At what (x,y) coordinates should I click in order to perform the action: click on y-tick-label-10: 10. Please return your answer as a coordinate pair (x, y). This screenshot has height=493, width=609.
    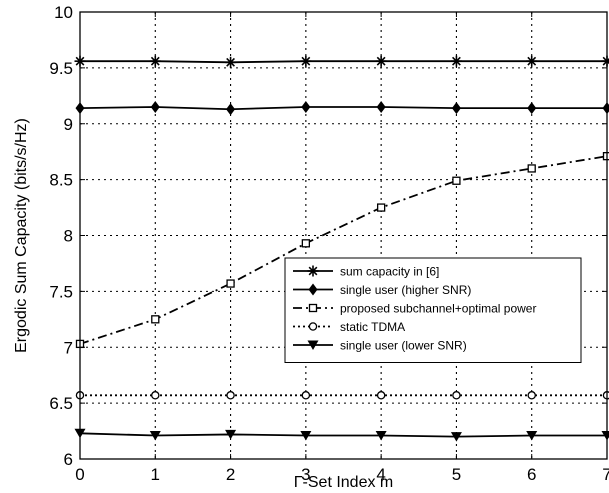
    Looking at the image, I should click on (63, 12).